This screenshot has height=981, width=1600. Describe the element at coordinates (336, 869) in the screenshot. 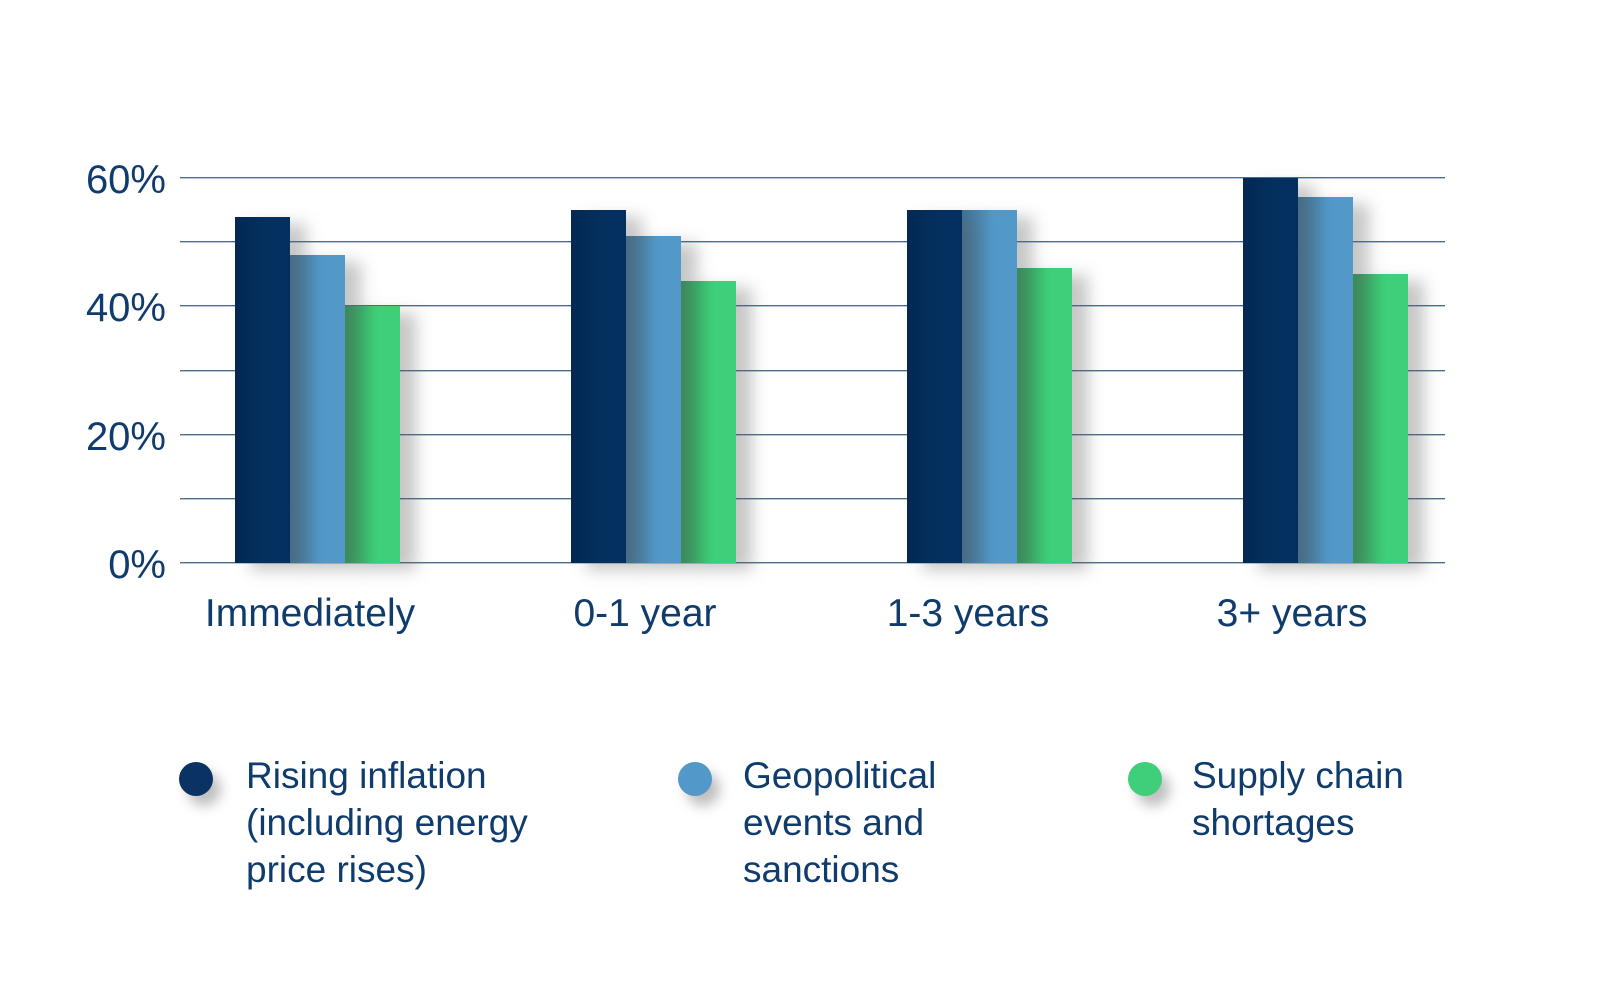

I see `legend-label-line: price rises)` at that location.